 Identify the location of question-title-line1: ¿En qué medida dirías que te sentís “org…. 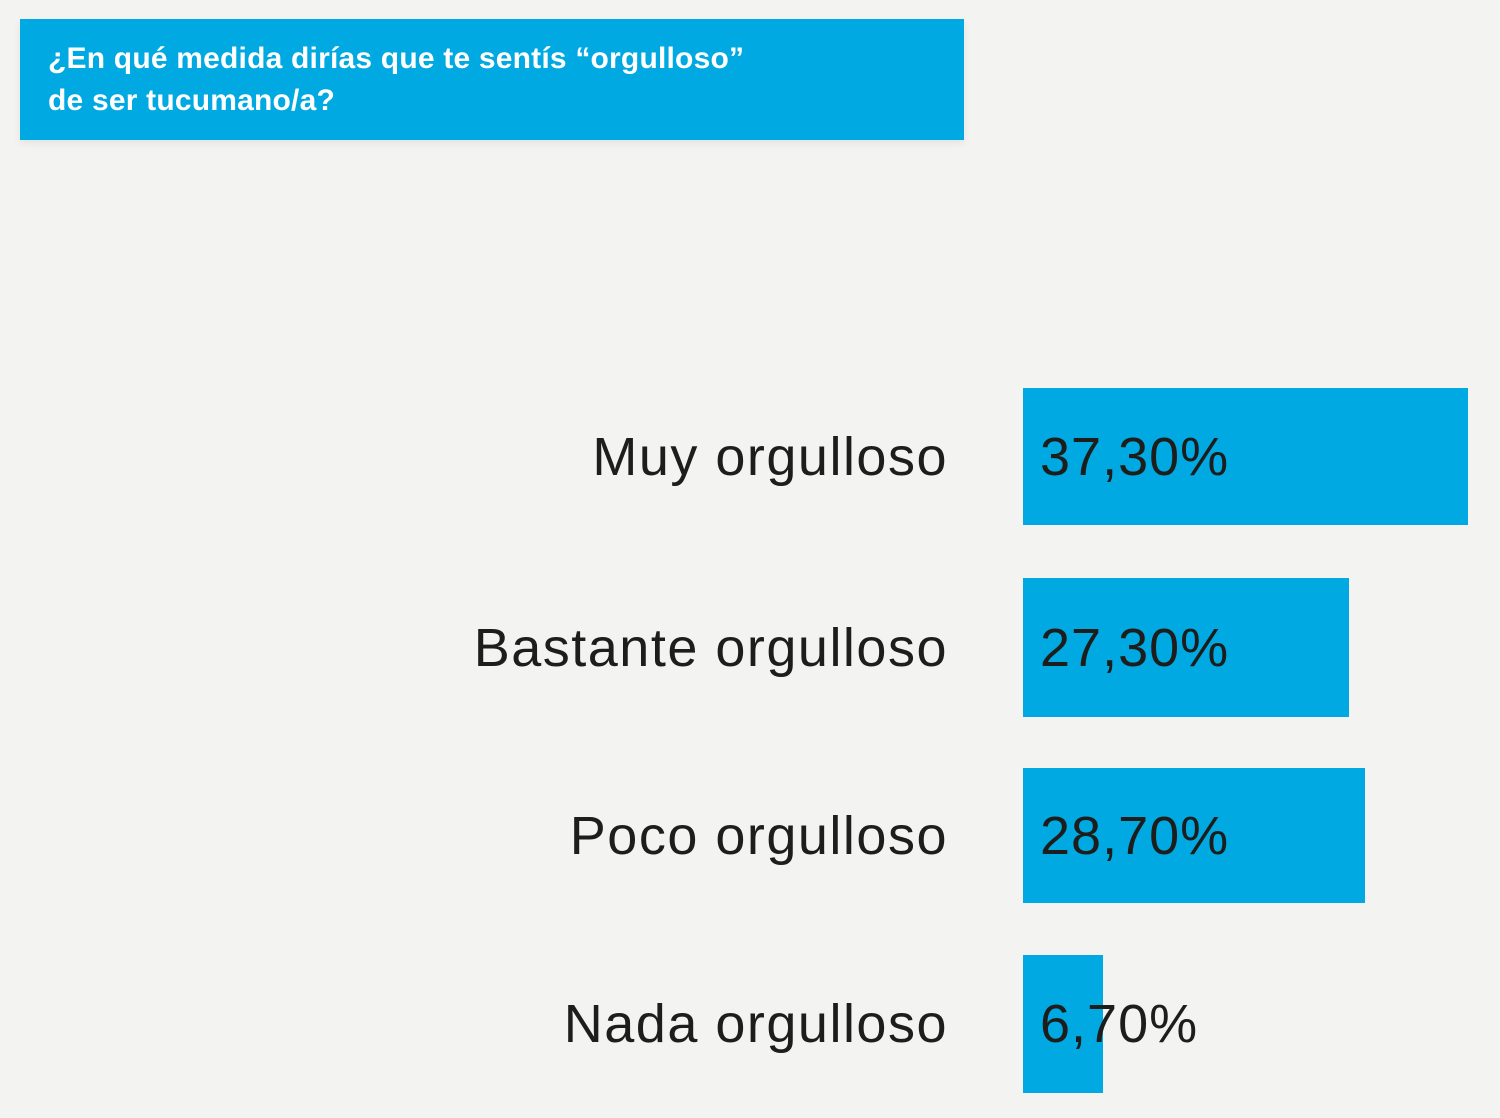
(396, 58).